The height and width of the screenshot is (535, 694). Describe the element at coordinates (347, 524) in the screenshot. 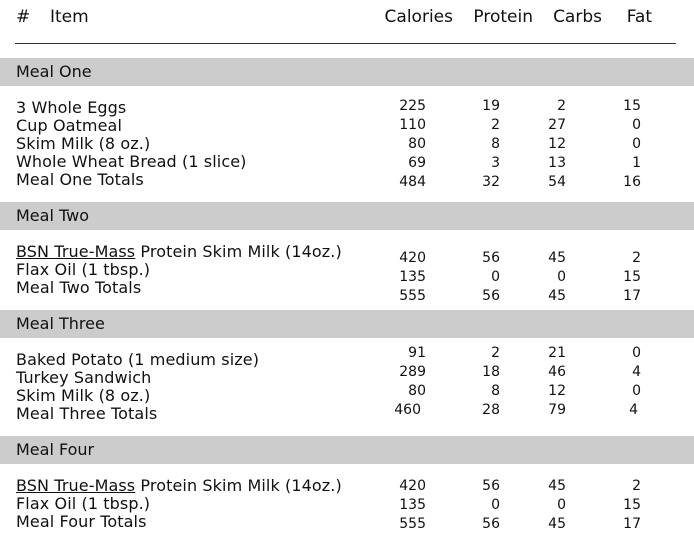

I see `table-row: 555 56 45 17` at that location.